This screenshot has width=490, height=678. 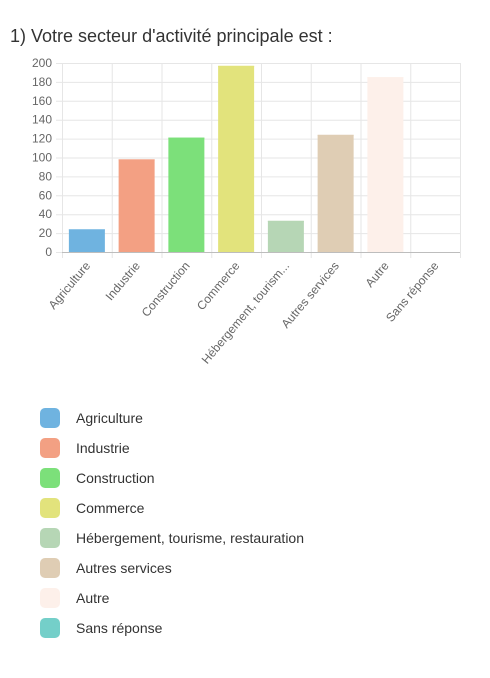 What do you see at coordinates (42, 63) in the screenshot?
I see `y-tick-label: 200` at bounding box center [42, 63].